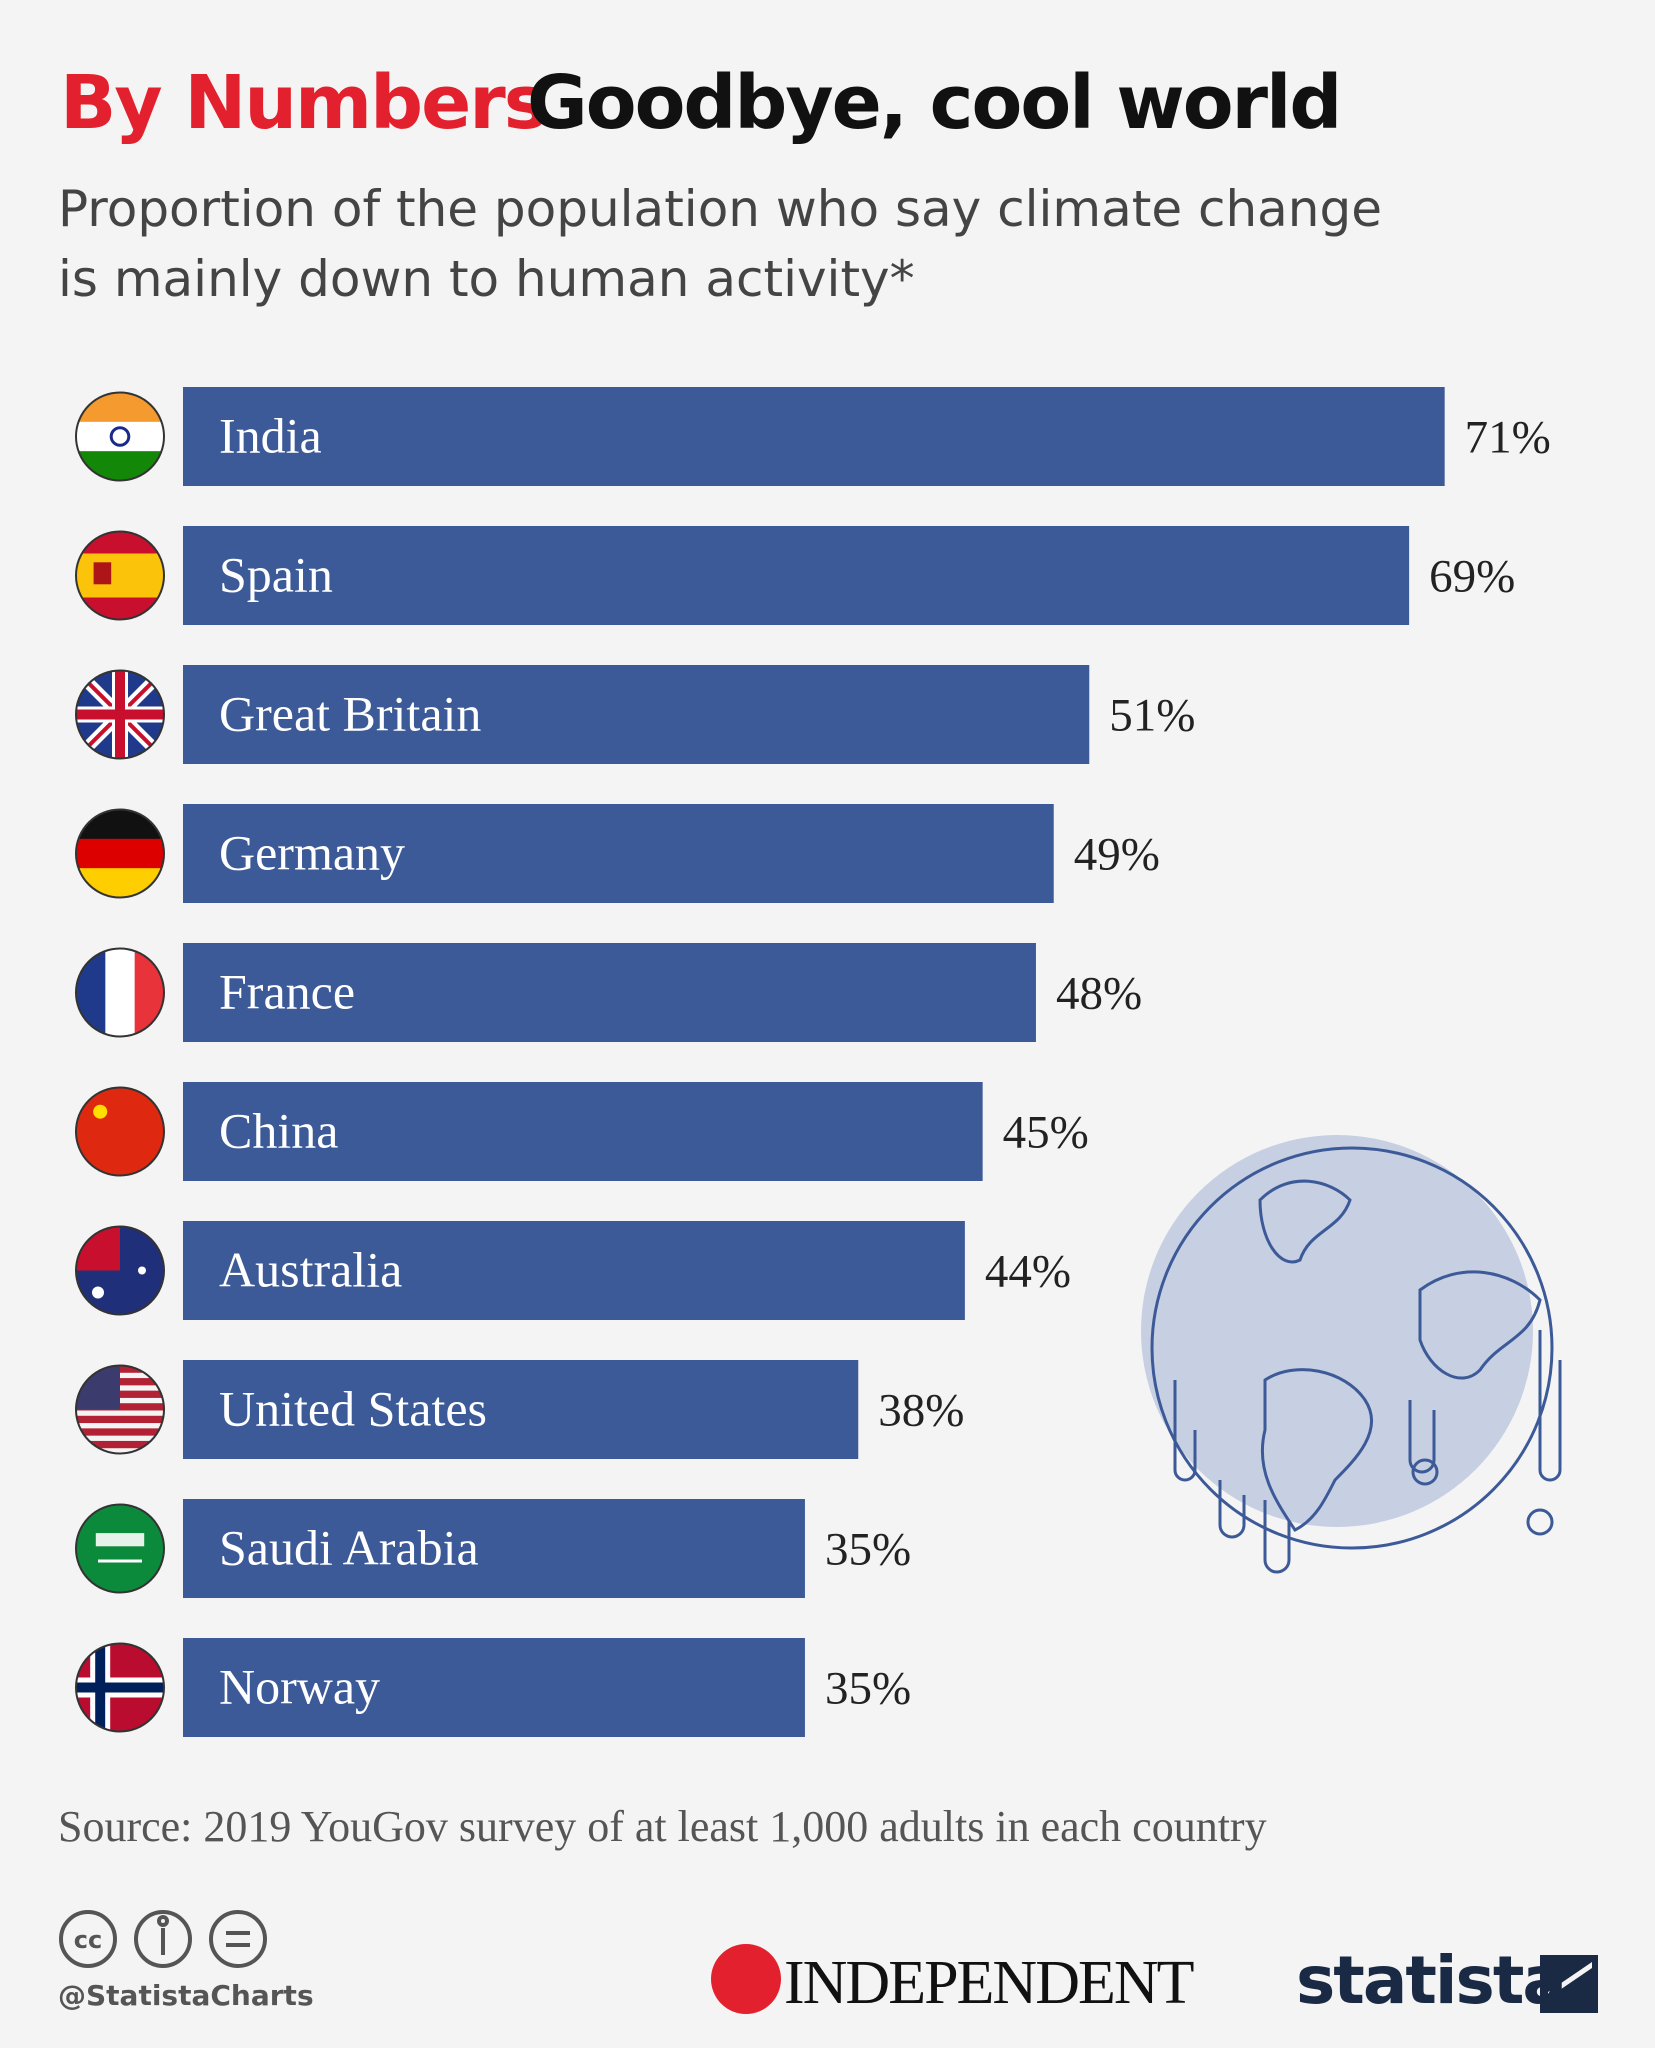  Describe the element at coordinates (1508, 438) in the screenshot. I see `value-label: 71%` at that location.